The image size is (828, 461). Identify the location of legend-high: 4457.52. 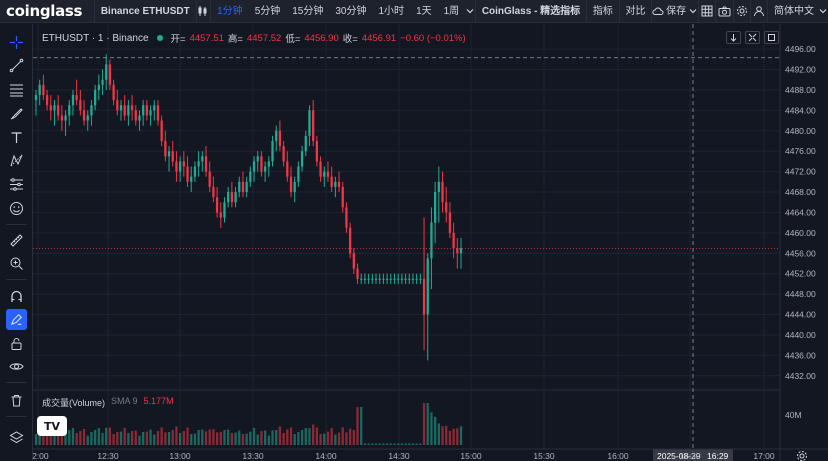
(264, 38).